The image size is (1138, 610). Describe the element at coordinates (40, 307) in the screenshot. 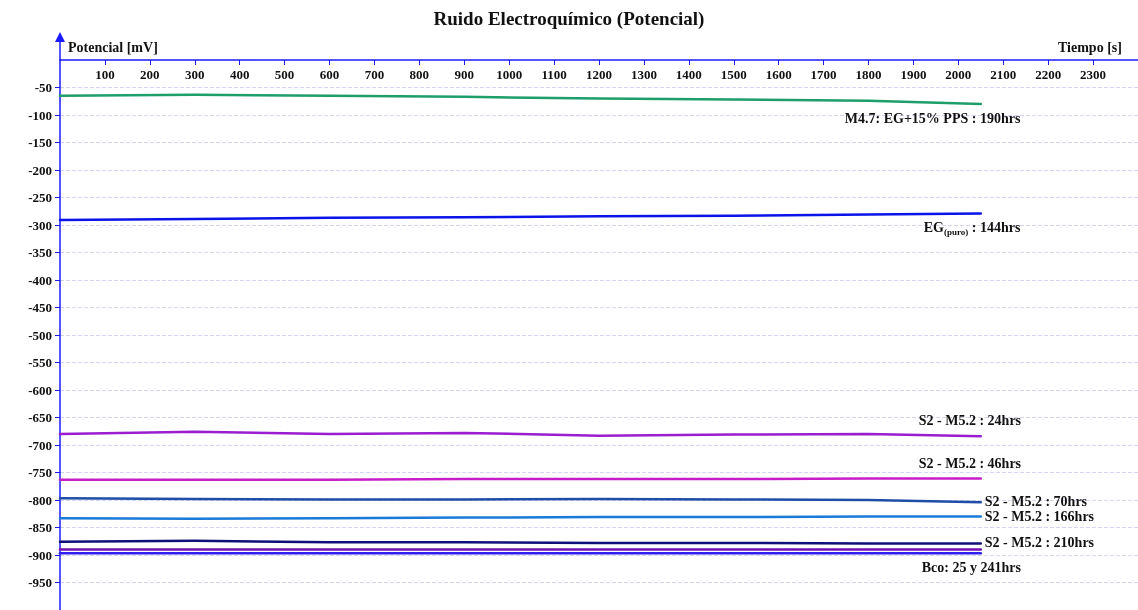

I see `y-tick-label: -450` at that location.